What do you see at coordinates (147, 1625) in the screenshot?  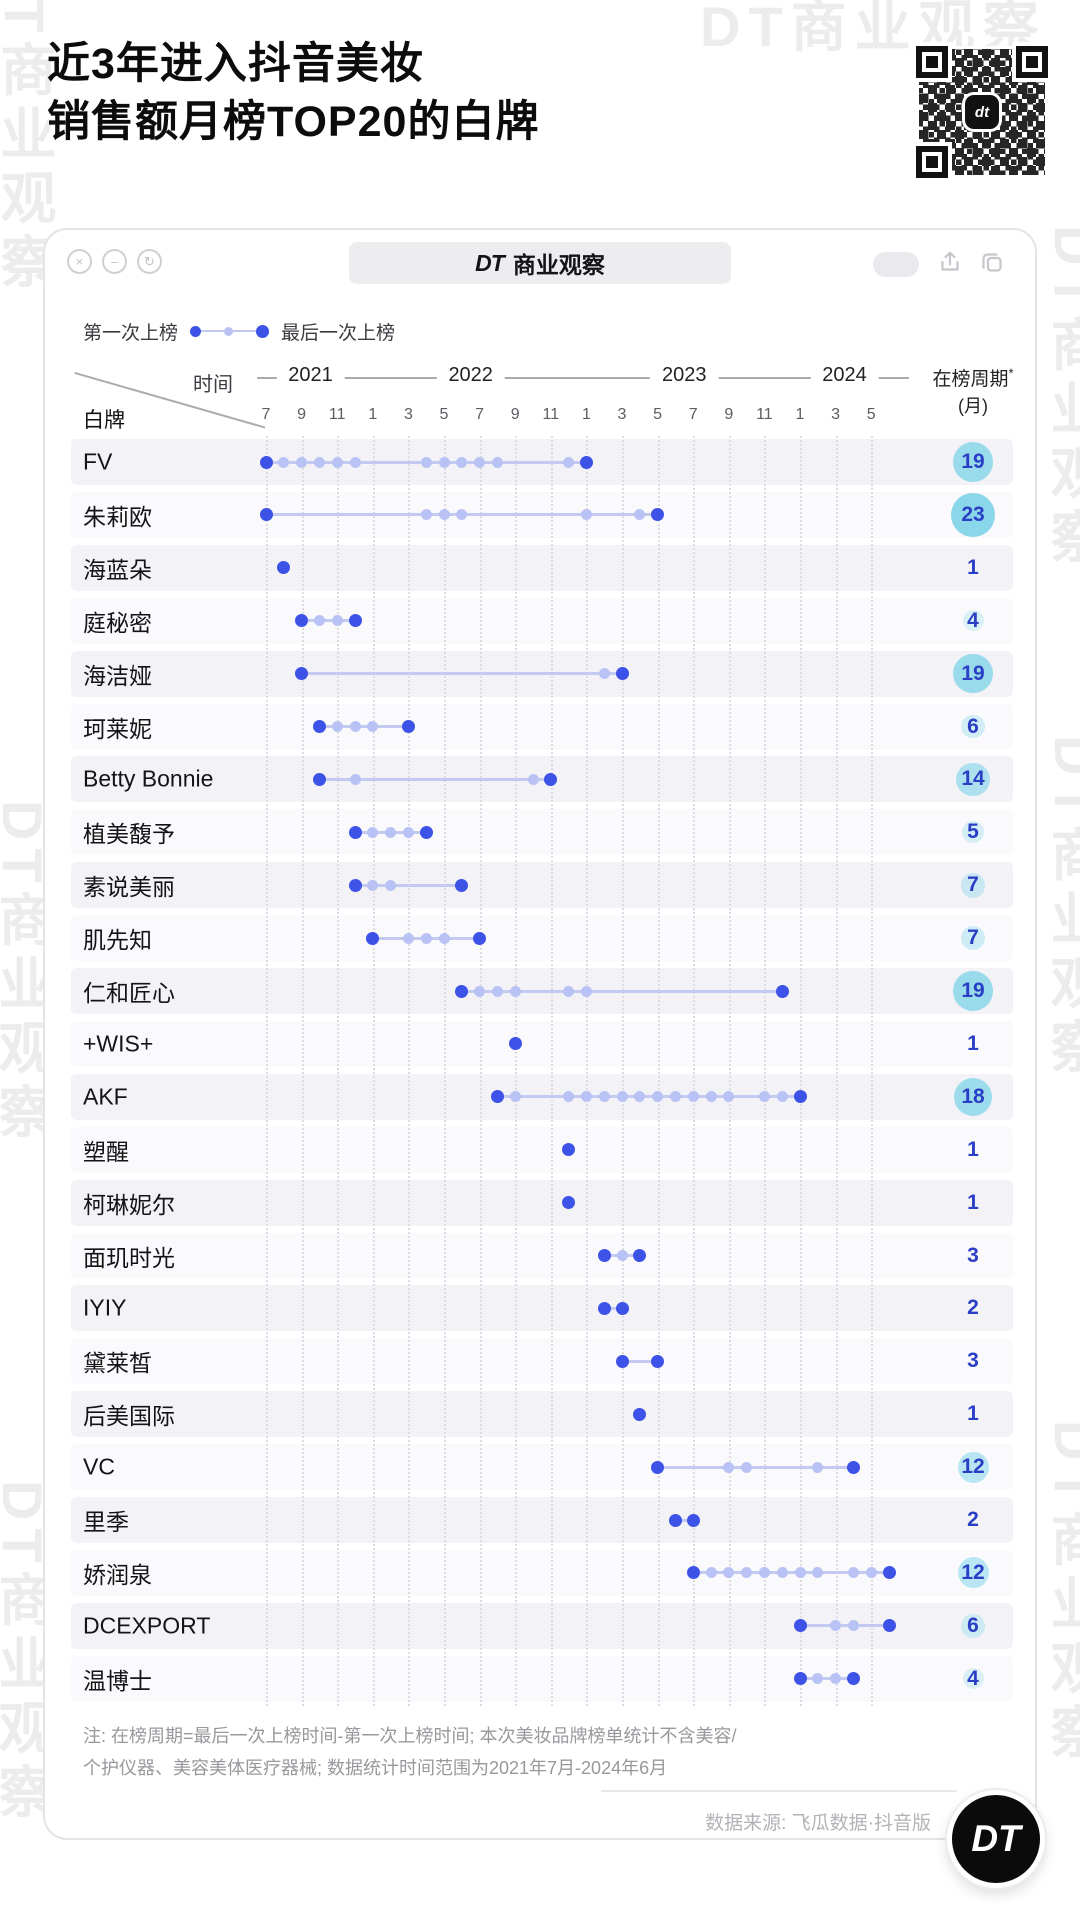 I see `brand-label: DCEXPORT` at bounding box center [147, 1625].